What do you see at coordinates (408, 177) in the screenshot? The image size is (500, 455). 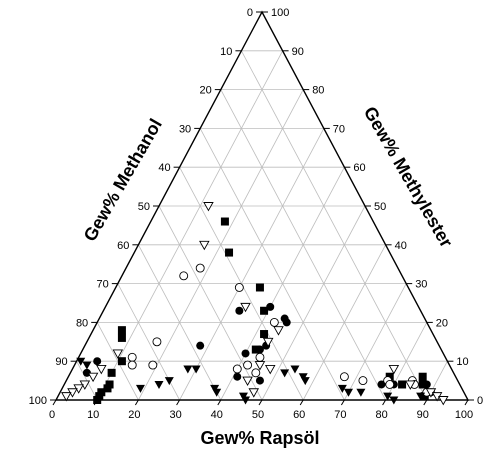 I see `right-axis-title: Gew% Methylester` at bounding box center [408, 177].